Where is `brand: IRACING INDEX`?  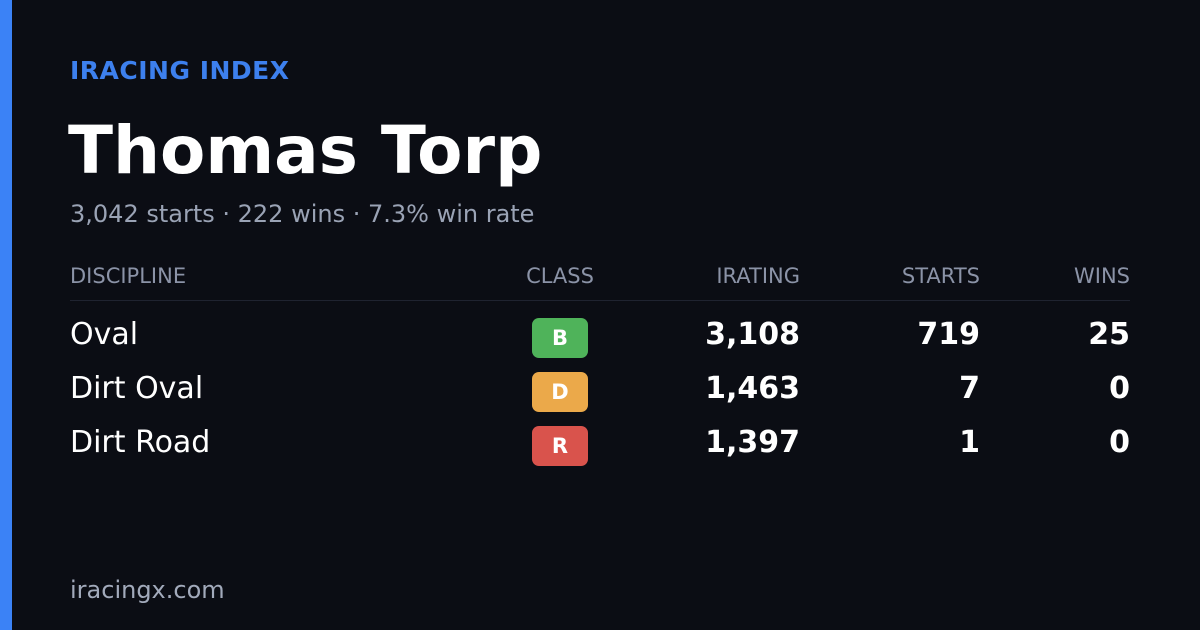 brand: IRACING INDEX is located at coordinates (180, 70).